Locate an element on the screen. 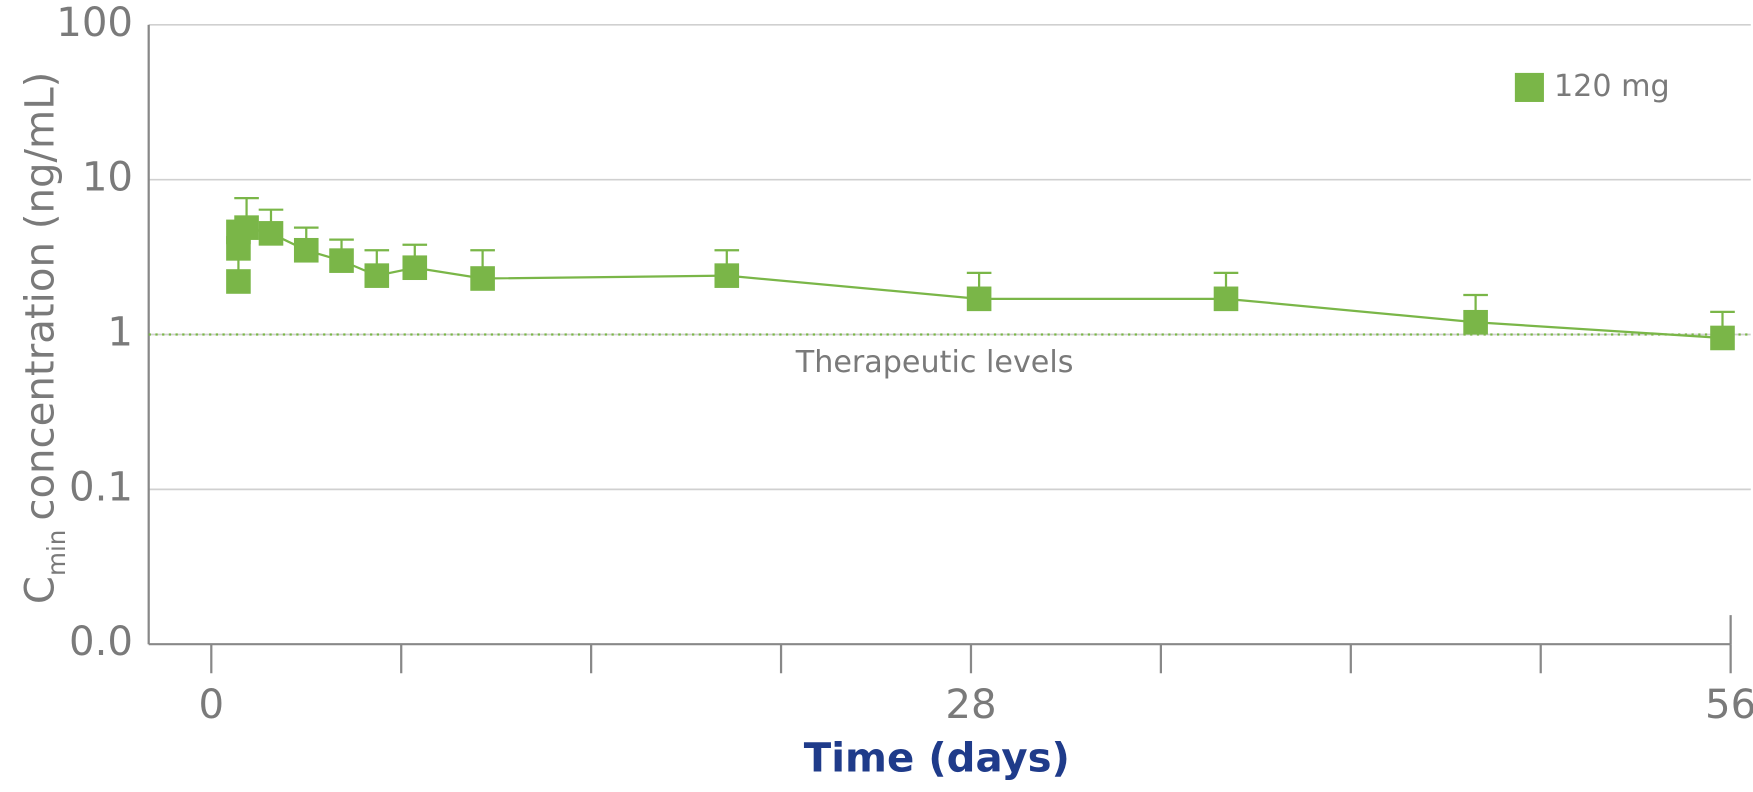 Image resolution: width=1753 pixels, height=792 pixels. series-line is located at coordinates (980, 283).